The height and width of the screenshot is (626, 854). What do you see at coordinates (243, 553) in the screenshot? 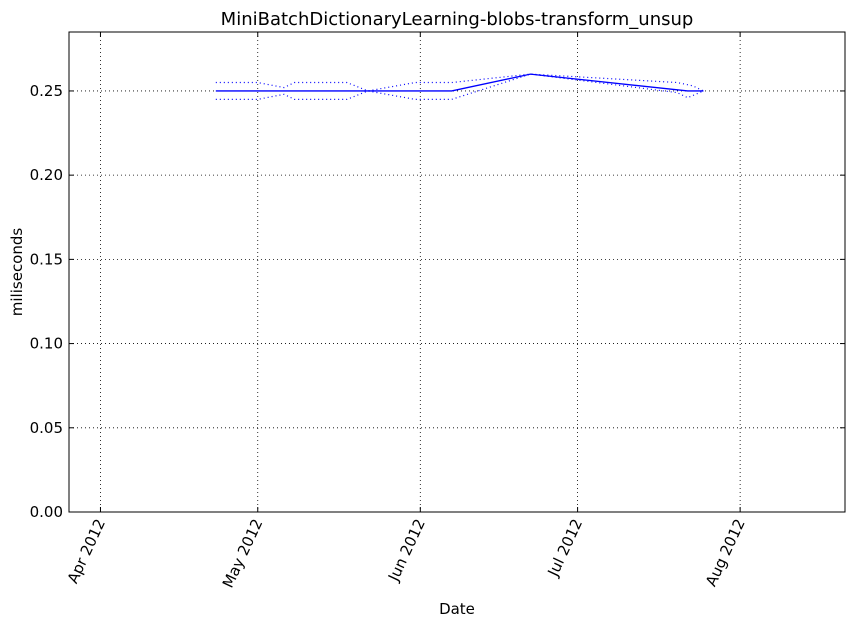
I see `x-tick-label: May 2012` at bounding box center [243, 553].